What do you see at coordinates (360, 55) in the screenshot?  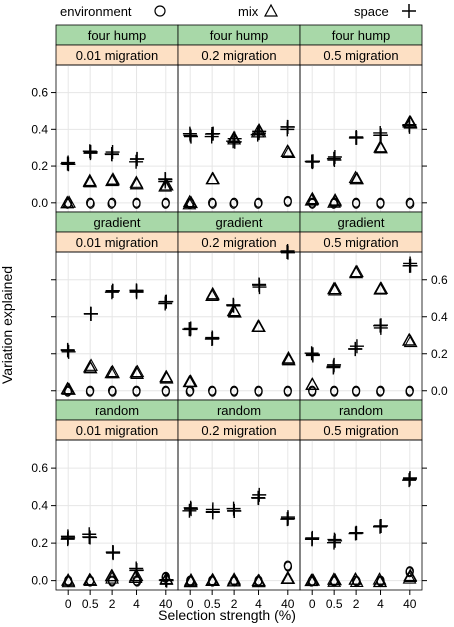 I see `strip-migration-label: 0.5 migration` at bounding box center [360, 55].